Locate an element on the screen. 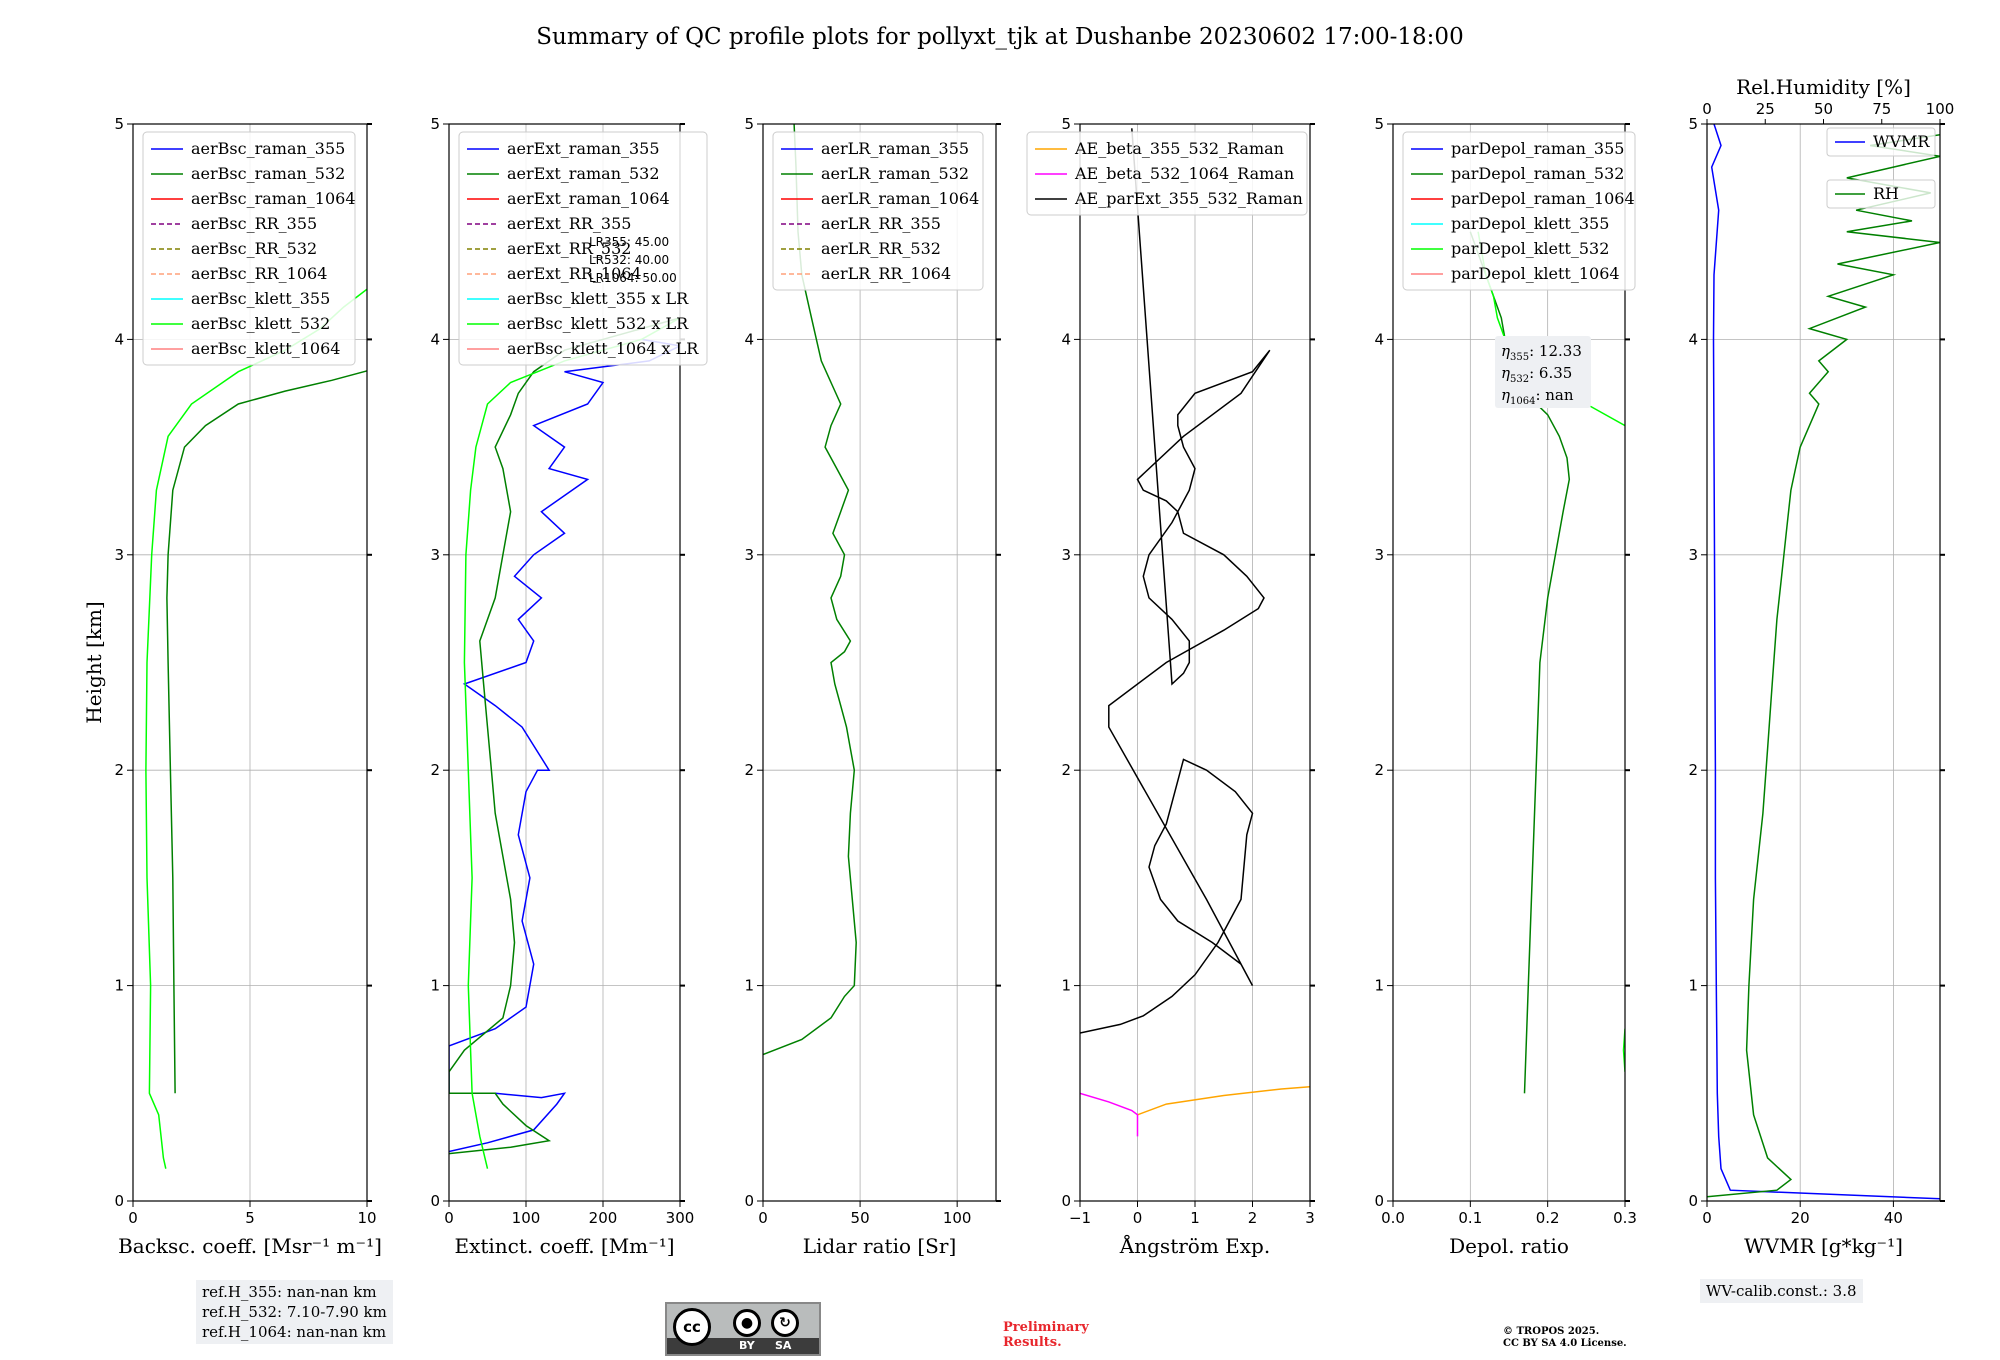  x-axis-label: Depol. ratio is located at coordinates (1509, 1246).